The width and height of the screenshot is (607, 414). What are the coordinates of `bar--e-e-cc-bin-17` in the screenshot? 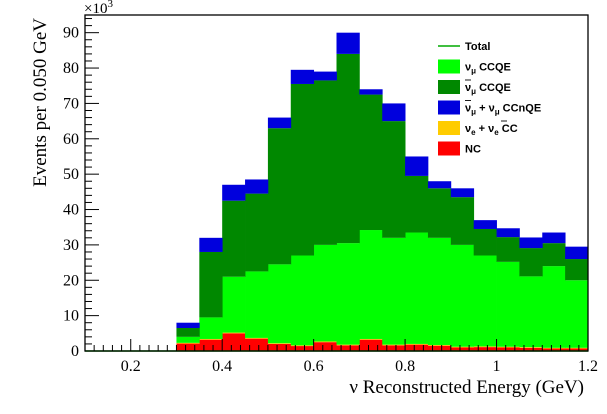 It's located at (485, 347).